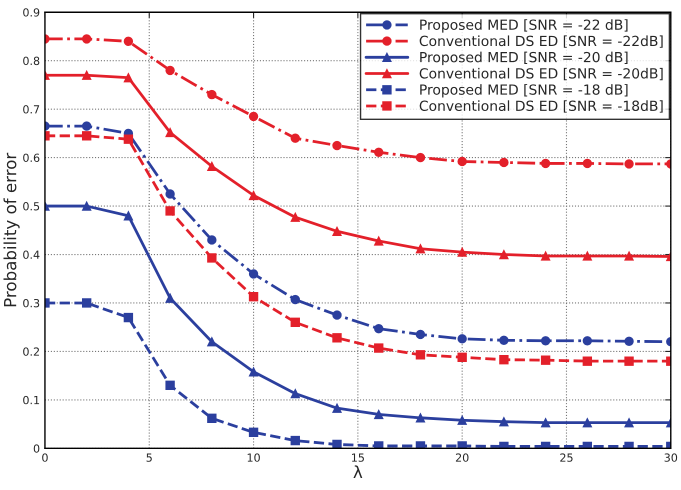  What do you see at coordinates (31, 109) in the screenshot?
I see `y-tick-label: 0.7` at bounding box center [31, 109].